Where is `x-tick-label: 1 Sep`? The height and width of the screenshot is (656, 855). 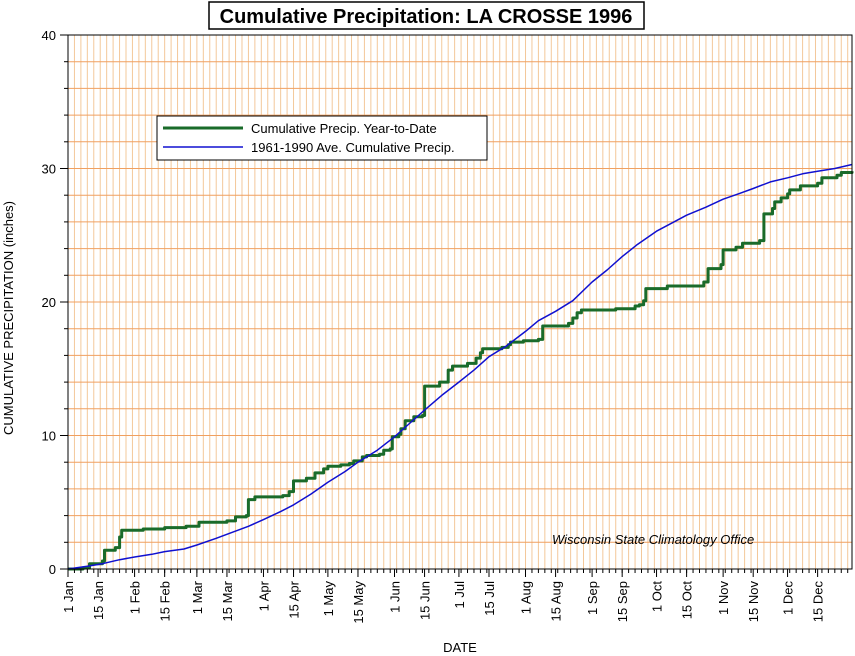
x-tick-label: 1 Sep is located at coordinates (592, 598).